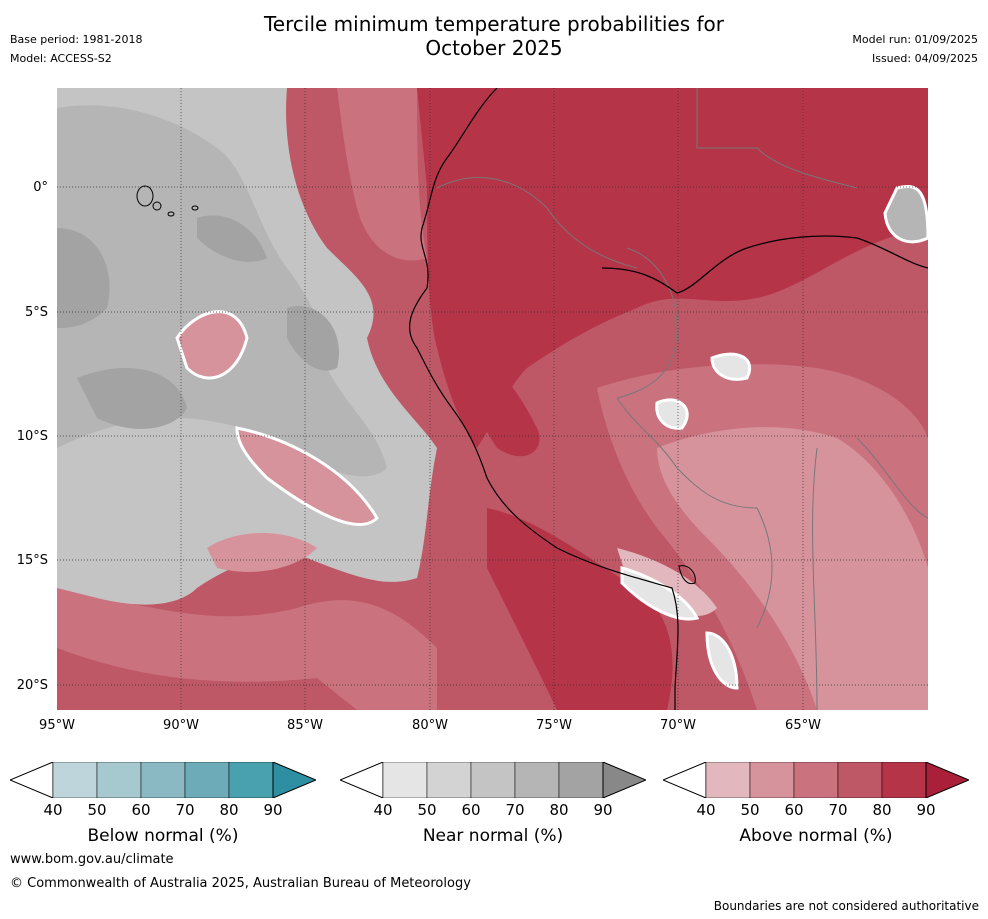  I want to click on title-line-2: October 2025, so click(494, 48).